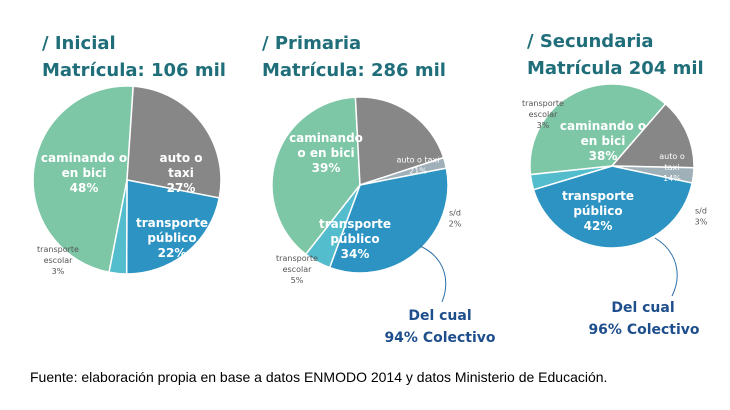  What do you see at coordinates (433, 274) in the screenshot?
I see `primaria-note-pointer` at bounding box center [433, 274].